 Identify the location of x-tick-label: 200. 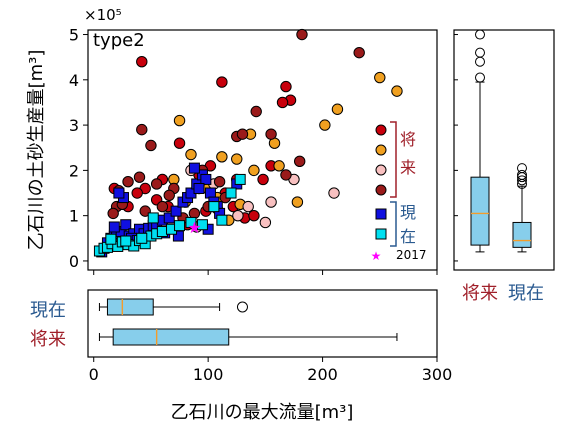
(322, 374).